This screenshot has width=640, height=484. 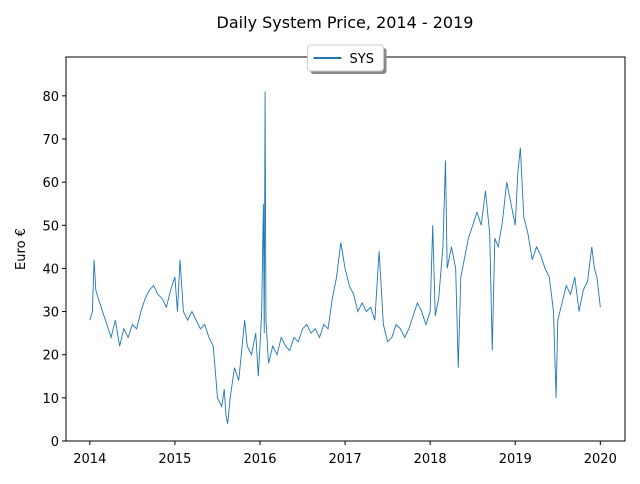 What do you see at coordinates (50, 269) in the screenshot?
I see `y-tick-label: 40` at bounding box center [50, 269].